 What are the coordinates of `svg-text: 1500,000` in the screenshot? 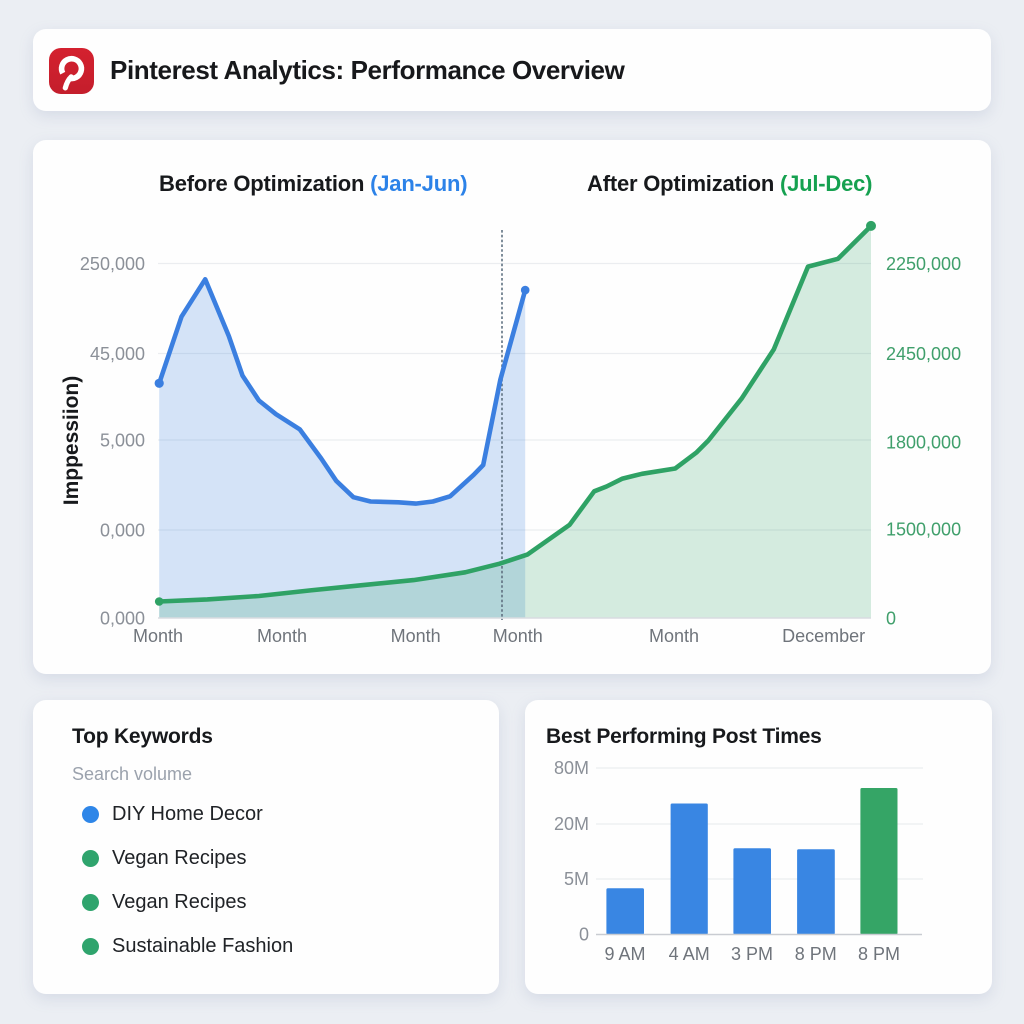 It's located at (923, 530).